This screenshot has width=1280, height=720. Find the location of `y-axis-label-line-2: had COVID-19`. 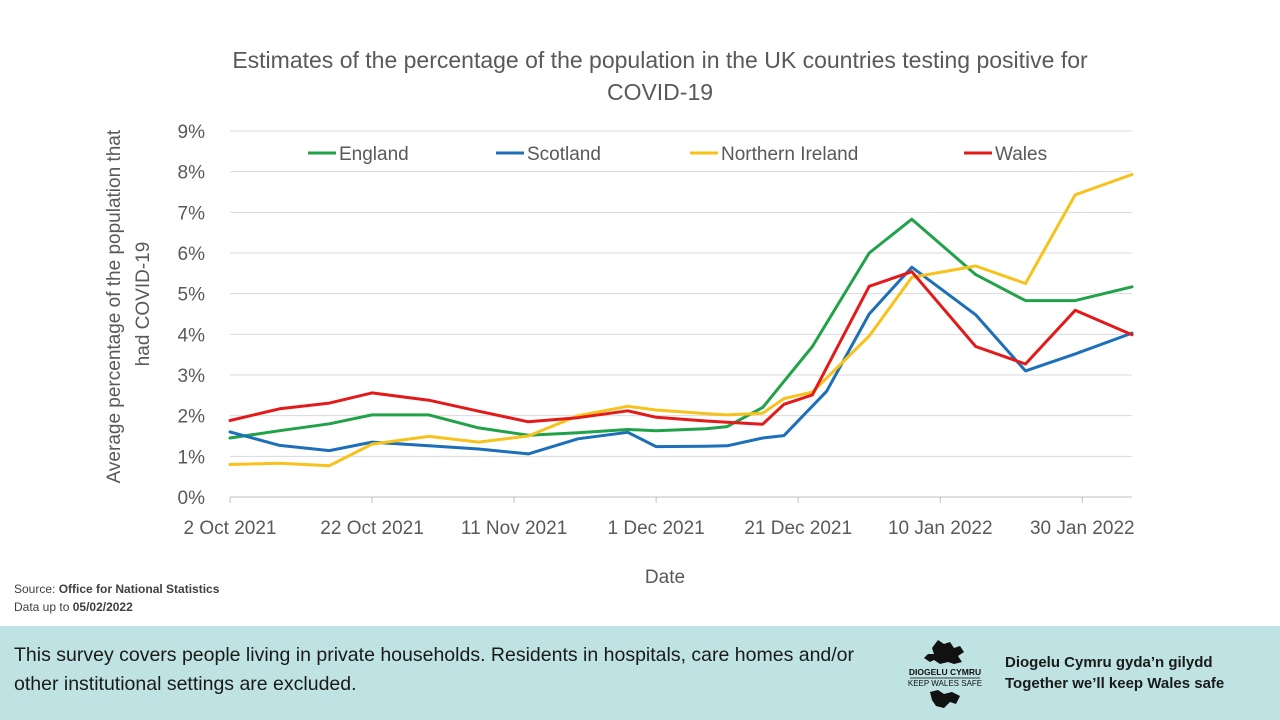

y-axis-label-line-2: had COVID-19 is located at coordinates (143, 304).